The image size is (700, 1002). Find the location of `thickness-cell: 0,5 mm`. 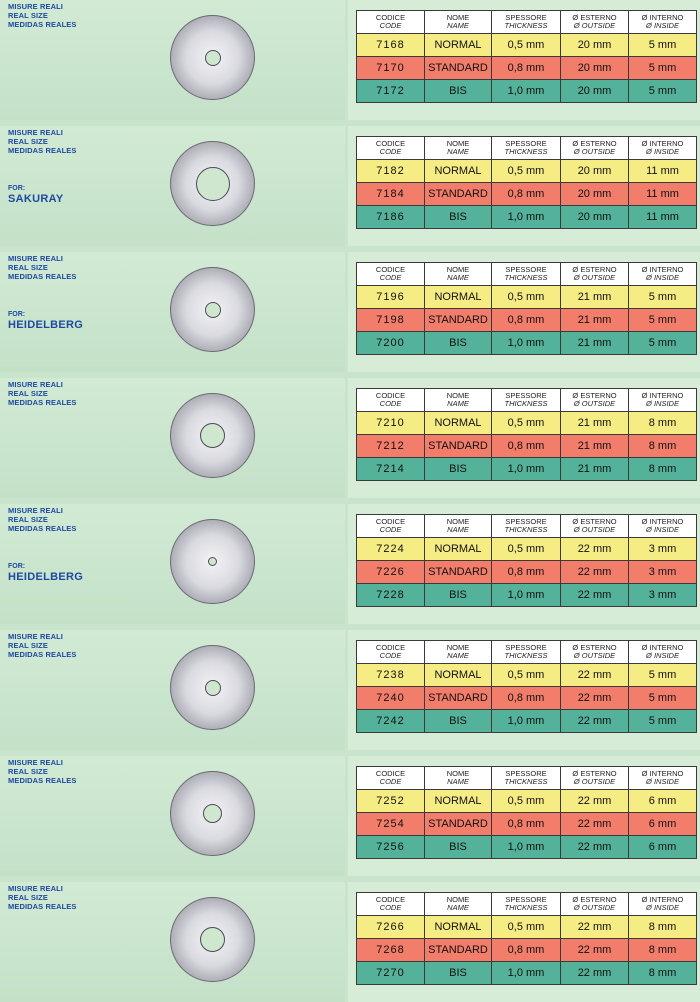

thickness-cell: 0,5 mm is located at coordinates (526, 171).